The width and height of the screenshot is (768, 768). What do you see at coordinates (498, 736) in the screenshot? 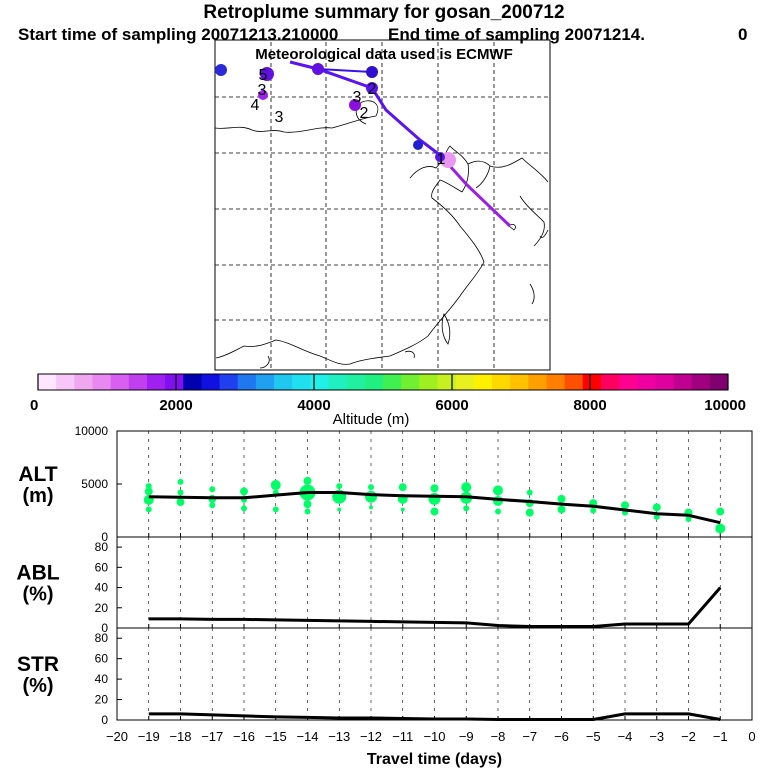
I see `x-tick-label: −8` at bounding box center [498, 736].